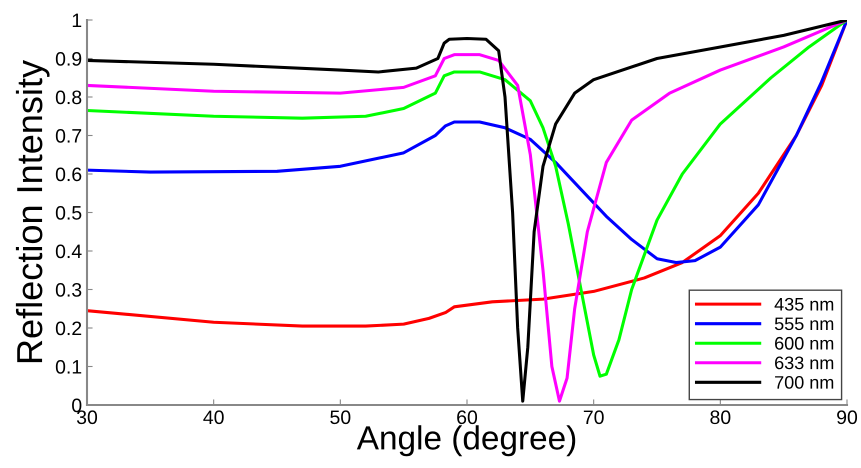 The width and height of the screenshot is (861, 468). What do you see at coordinates (804, 324) in the screenshot?
I see `legend-label: 555 nm` at bounding box center [804, 324].